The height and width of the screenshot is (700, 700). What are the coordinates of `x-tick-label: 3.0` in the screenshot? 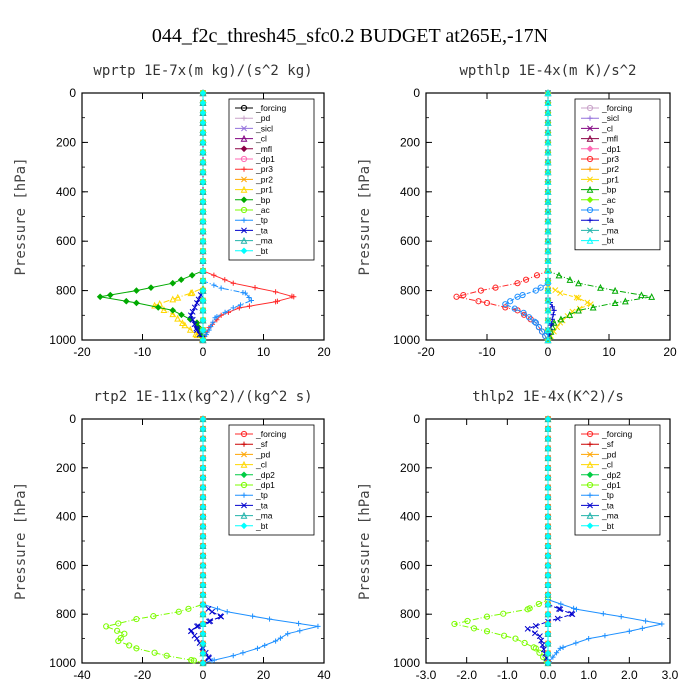 It's located at (670, 675).